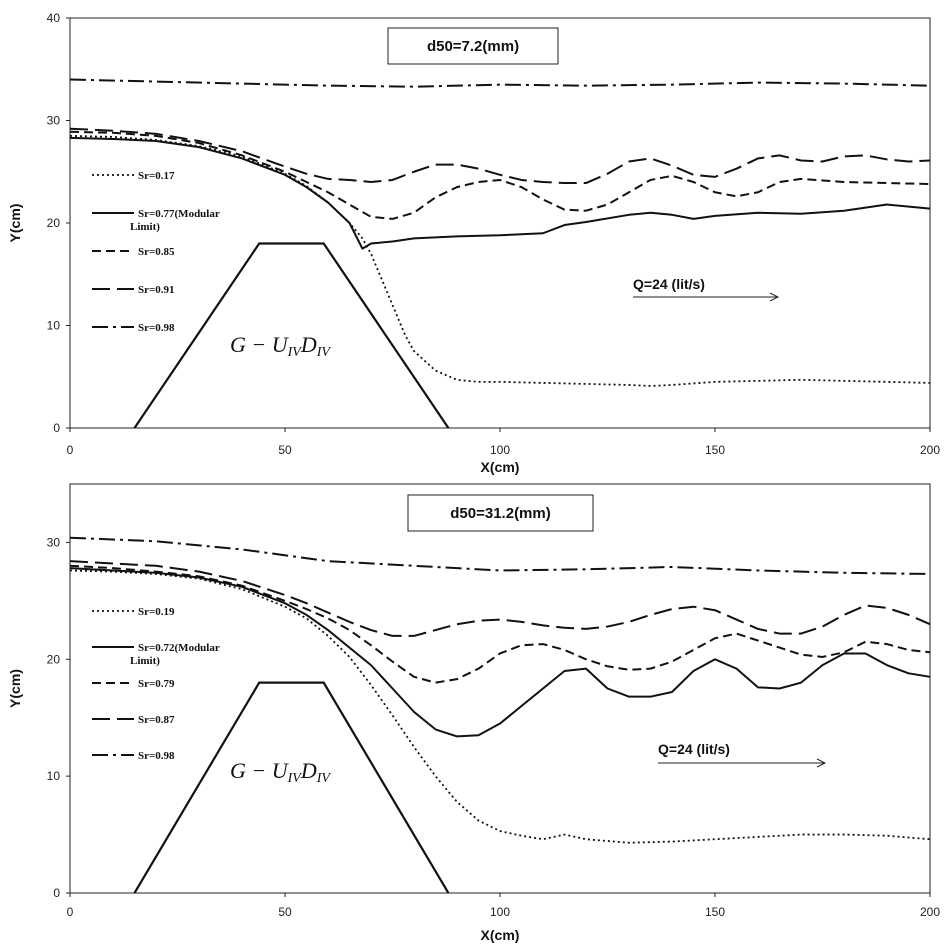 The image size is (947, 950). Describe the element at coordinates (156, 176) in the screenshot. I see `legend-label: Sr=0.17` at that location.